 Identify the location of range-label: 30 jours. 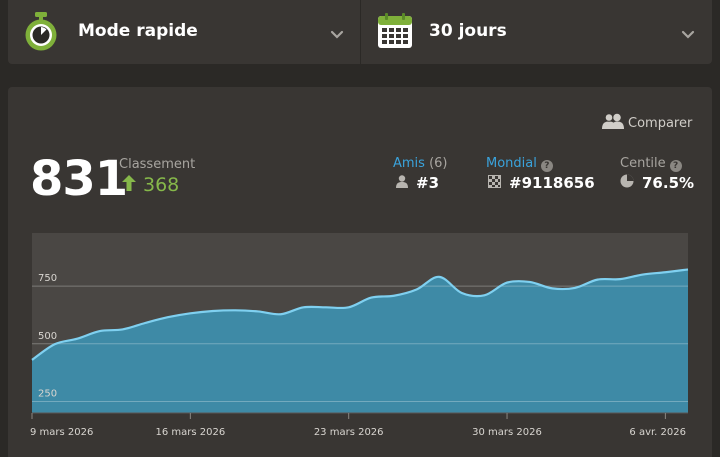
(468, 31).